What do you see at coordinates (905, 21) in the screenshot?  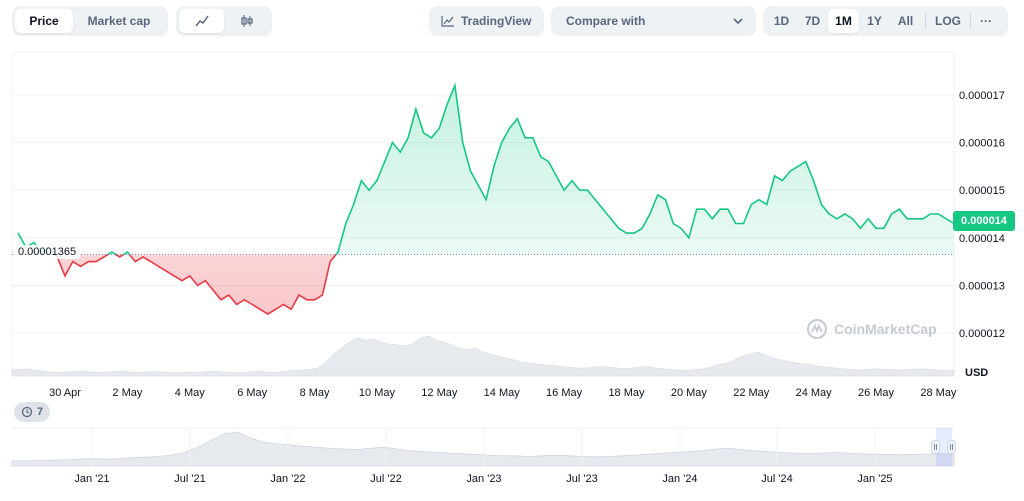 I see `range-all: All` at bounding box center [905, 21].